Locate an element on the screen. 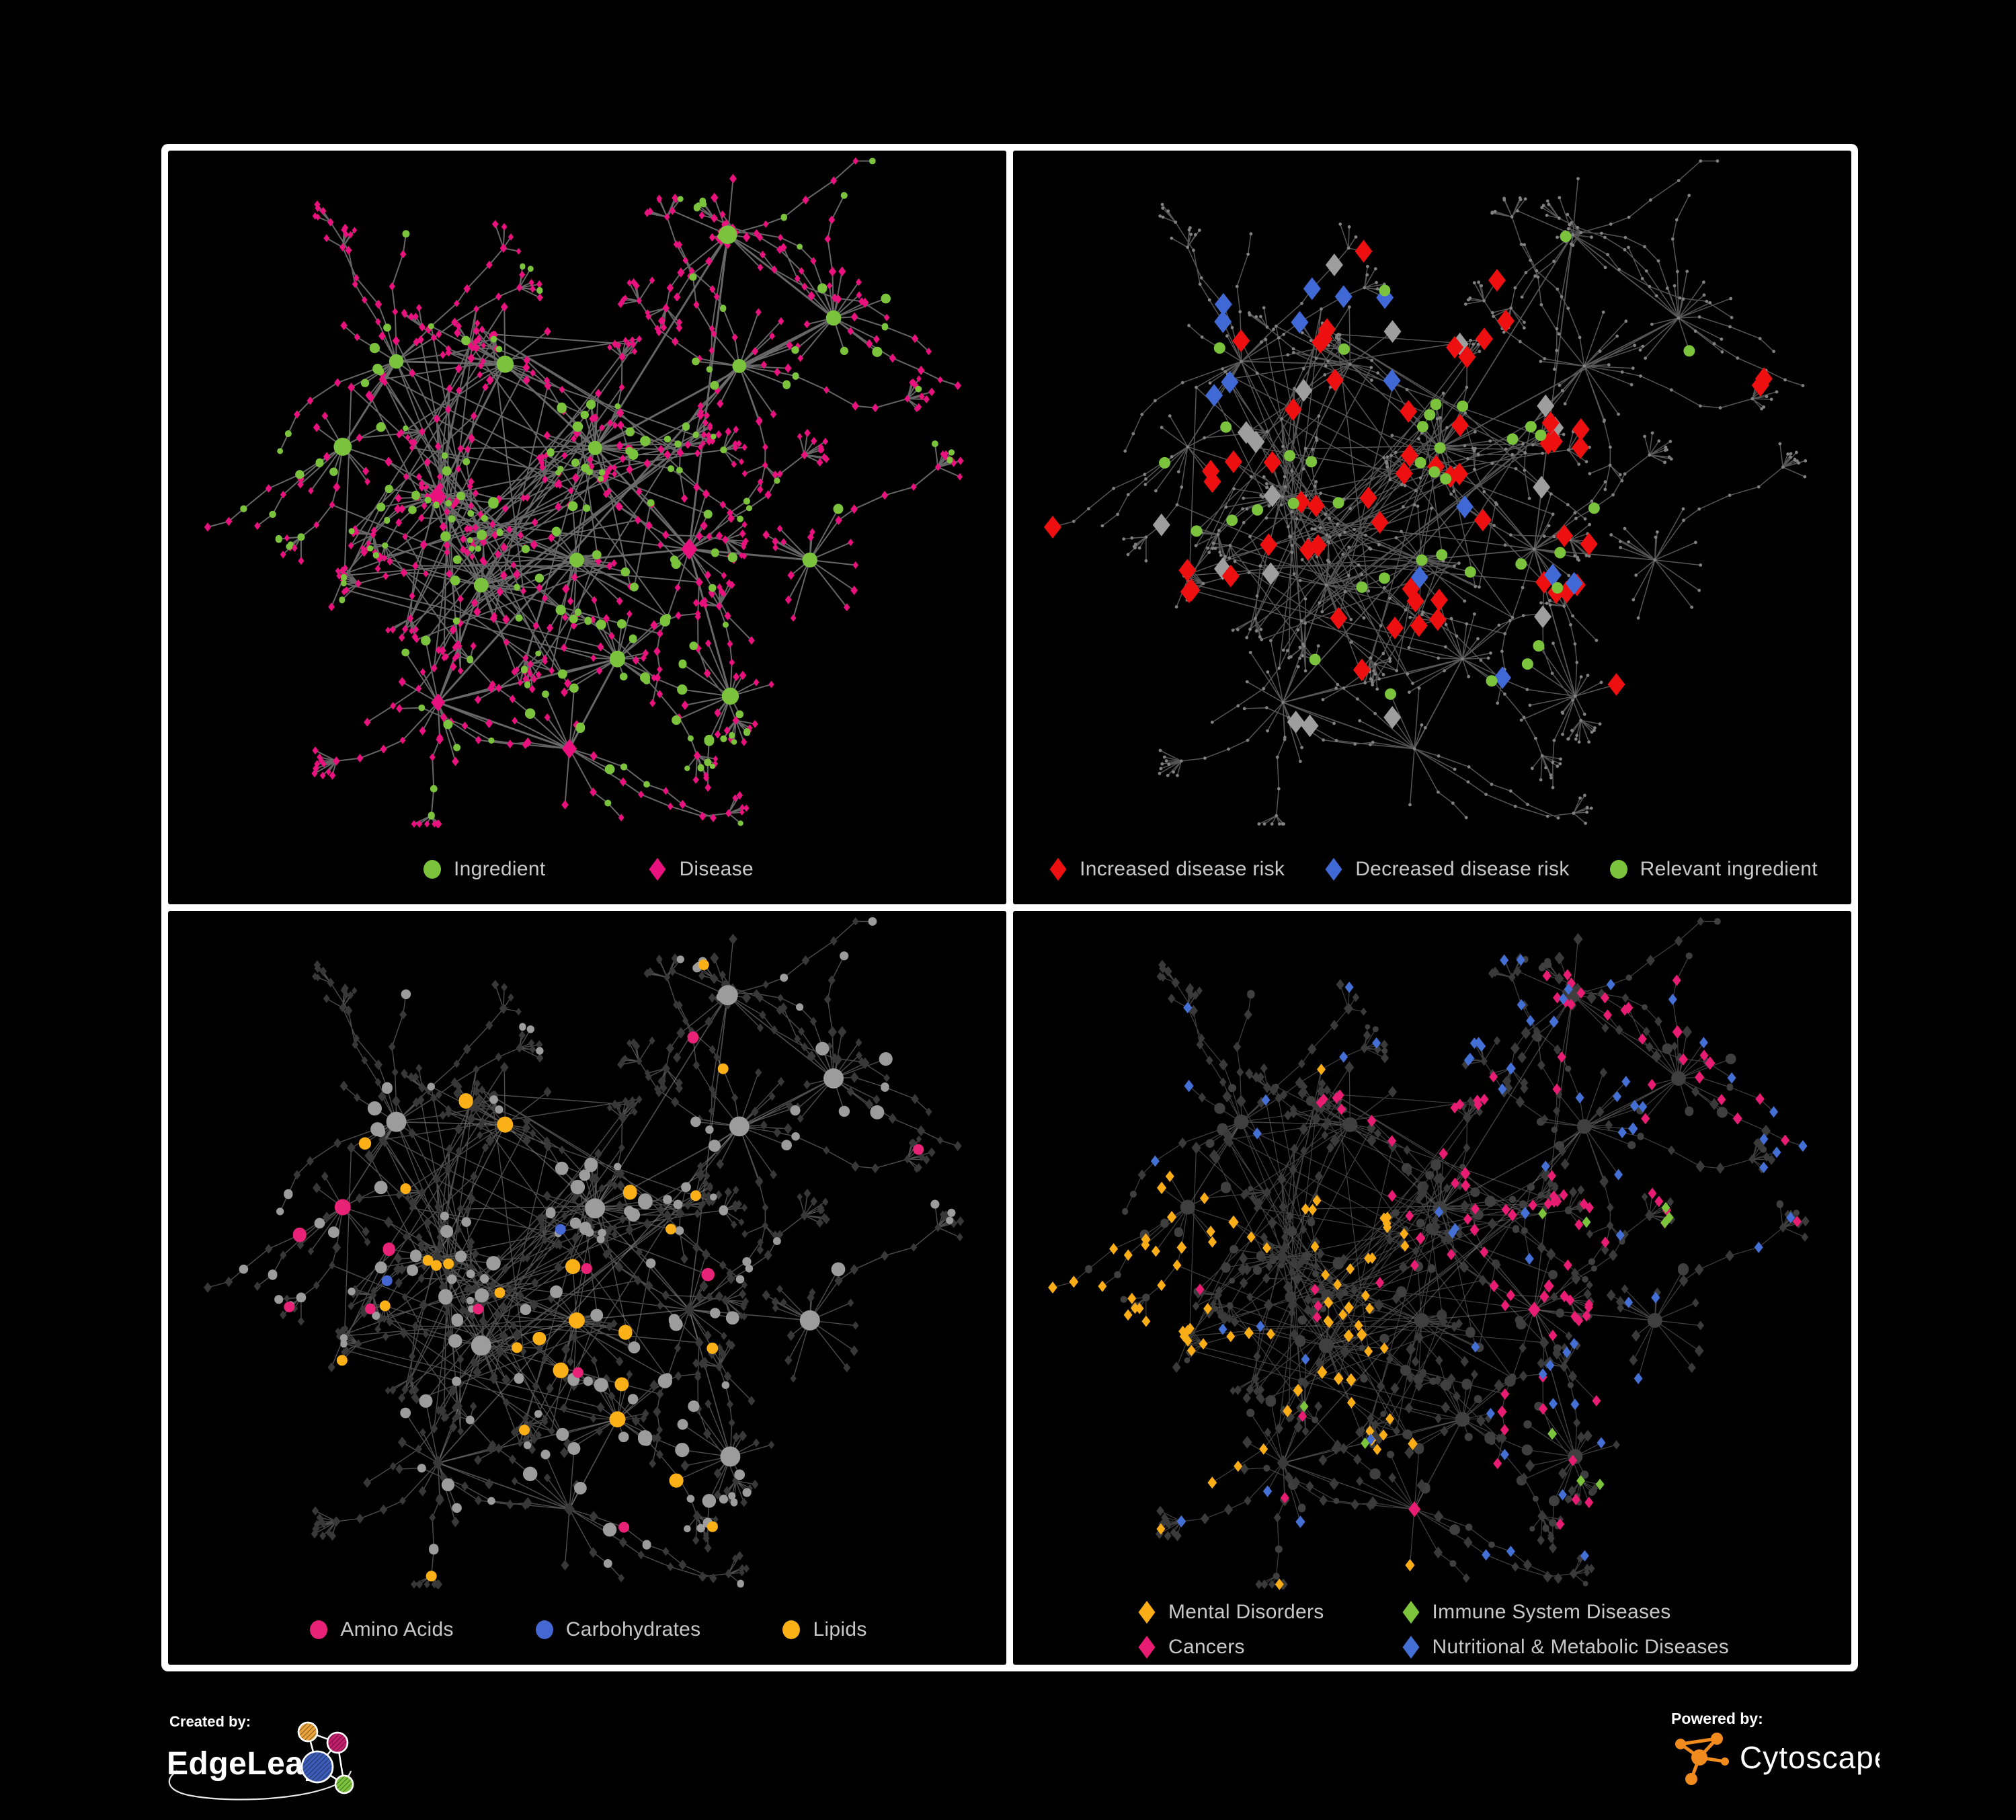 The width and height of the screenshot is (2016, 1820). nutrient-class-graph is located at coordinates (584, 1253).